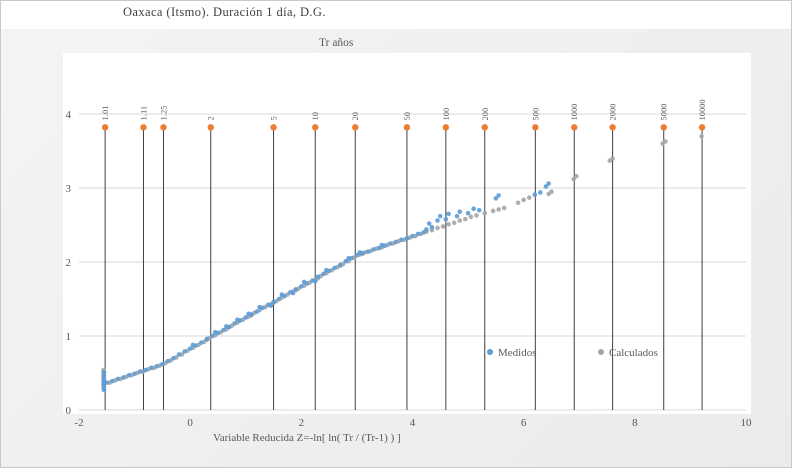  I want to click on x-tick-labels: -2 0 2 4 6 8 10, so click(413, 423).